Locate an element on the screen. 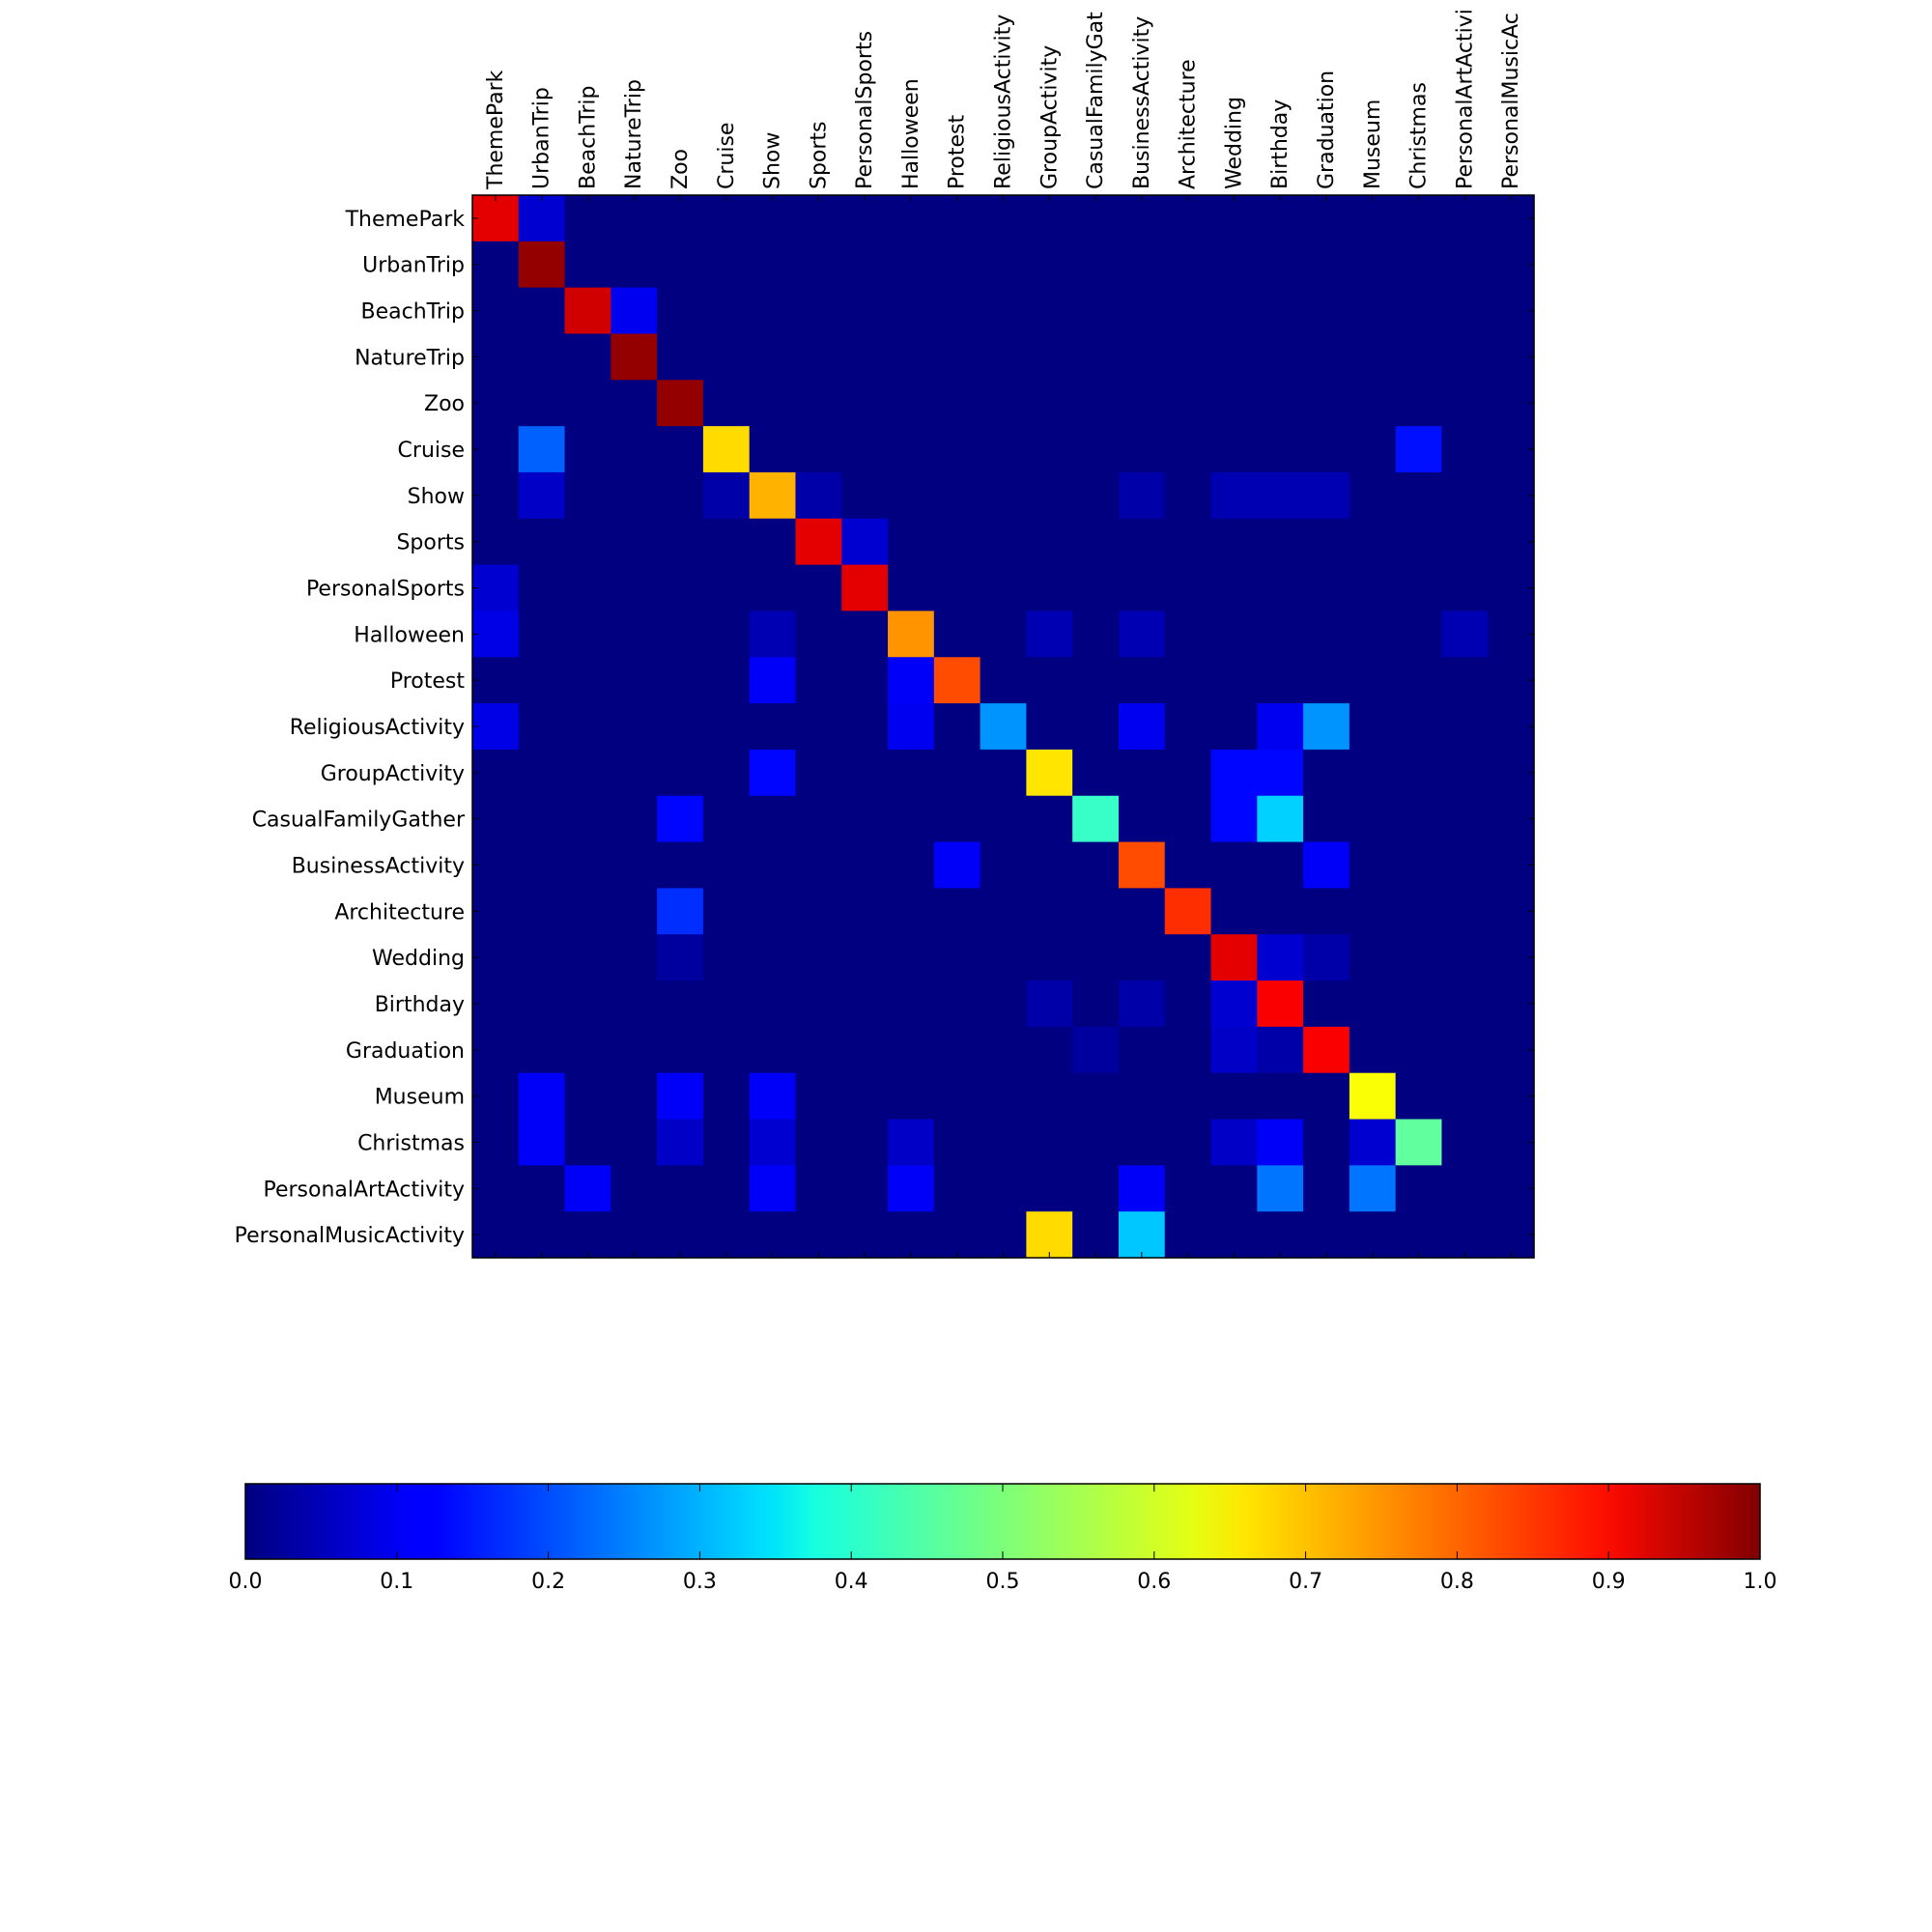  x-tick-label: BeachTrip is located at coordinates (588, 137).